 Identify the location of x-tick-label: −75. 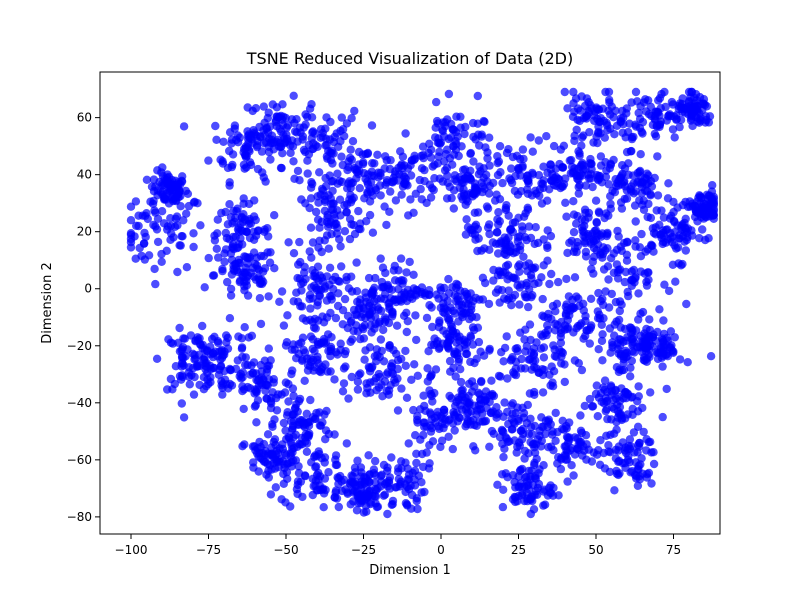
(208, 550).